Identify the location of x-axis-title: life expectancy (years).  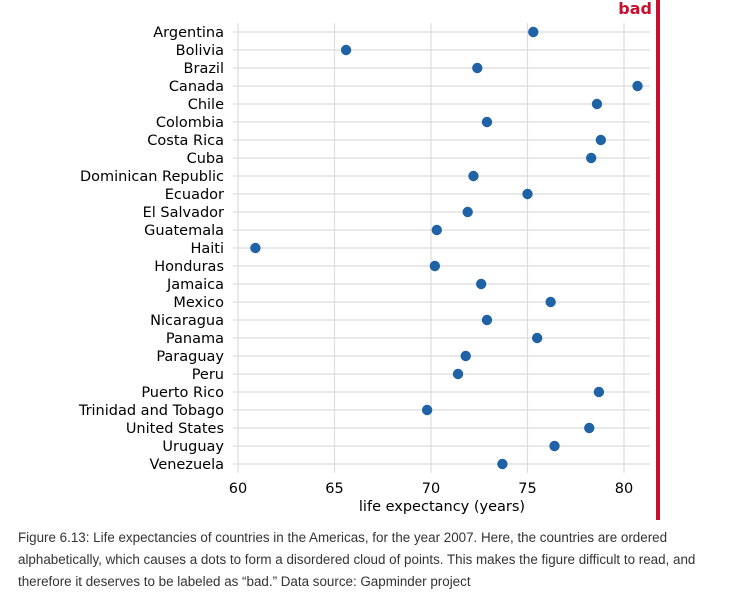
(442, 507).